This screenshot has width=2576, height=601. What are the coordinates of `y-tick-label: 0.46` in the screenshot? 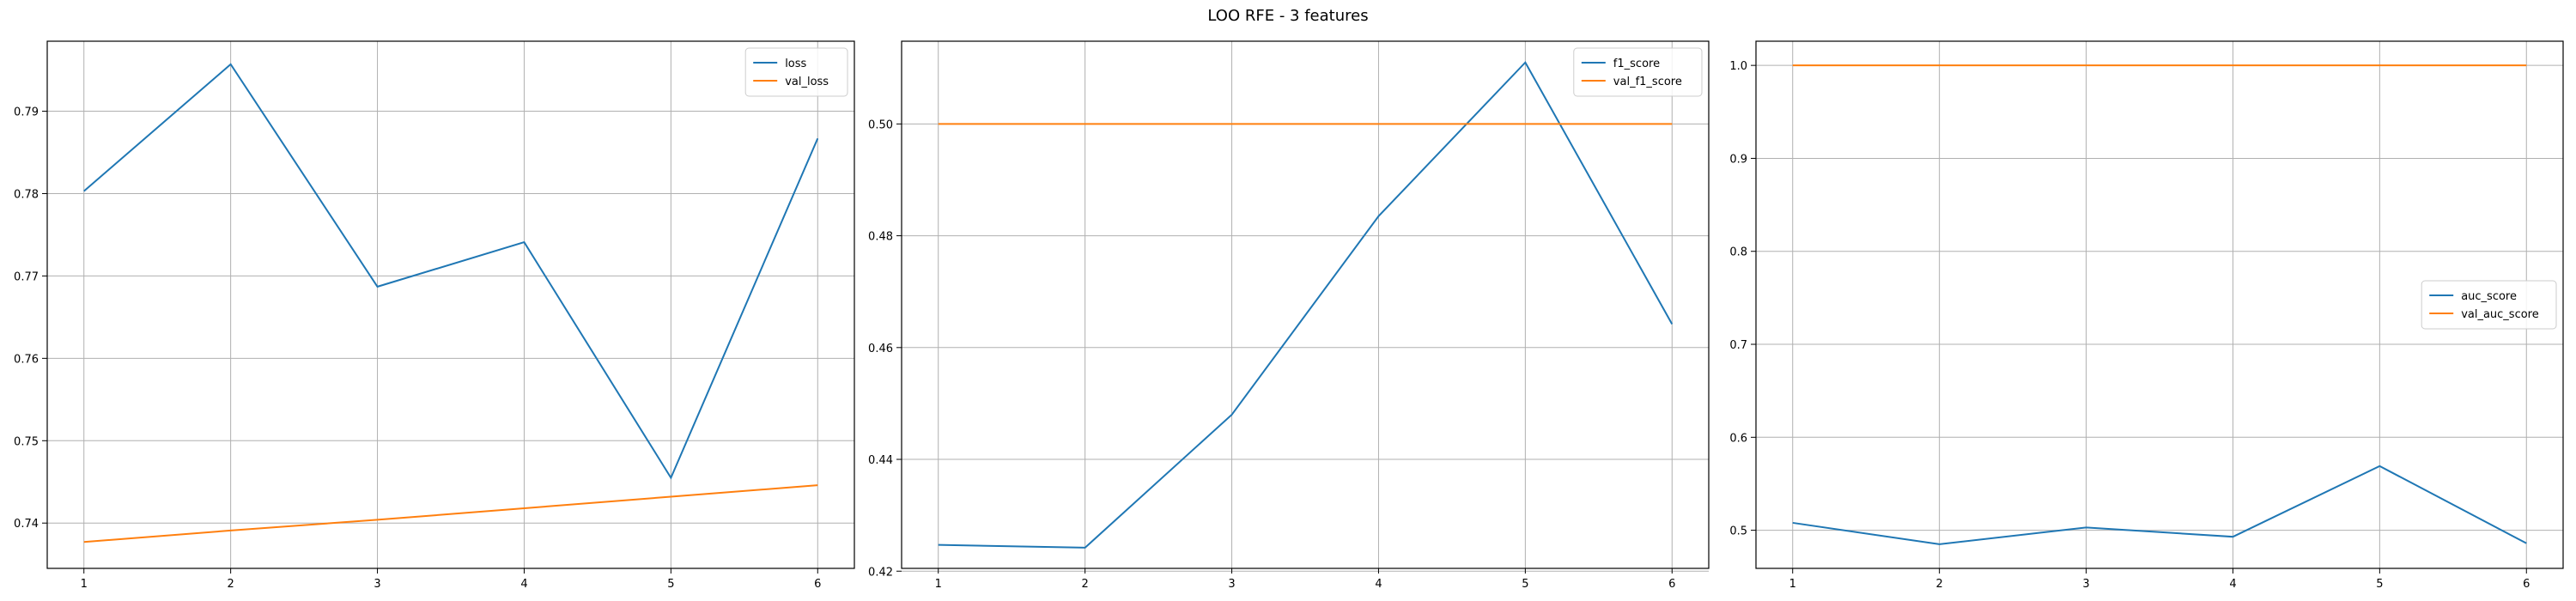 It's located at (881, 349).